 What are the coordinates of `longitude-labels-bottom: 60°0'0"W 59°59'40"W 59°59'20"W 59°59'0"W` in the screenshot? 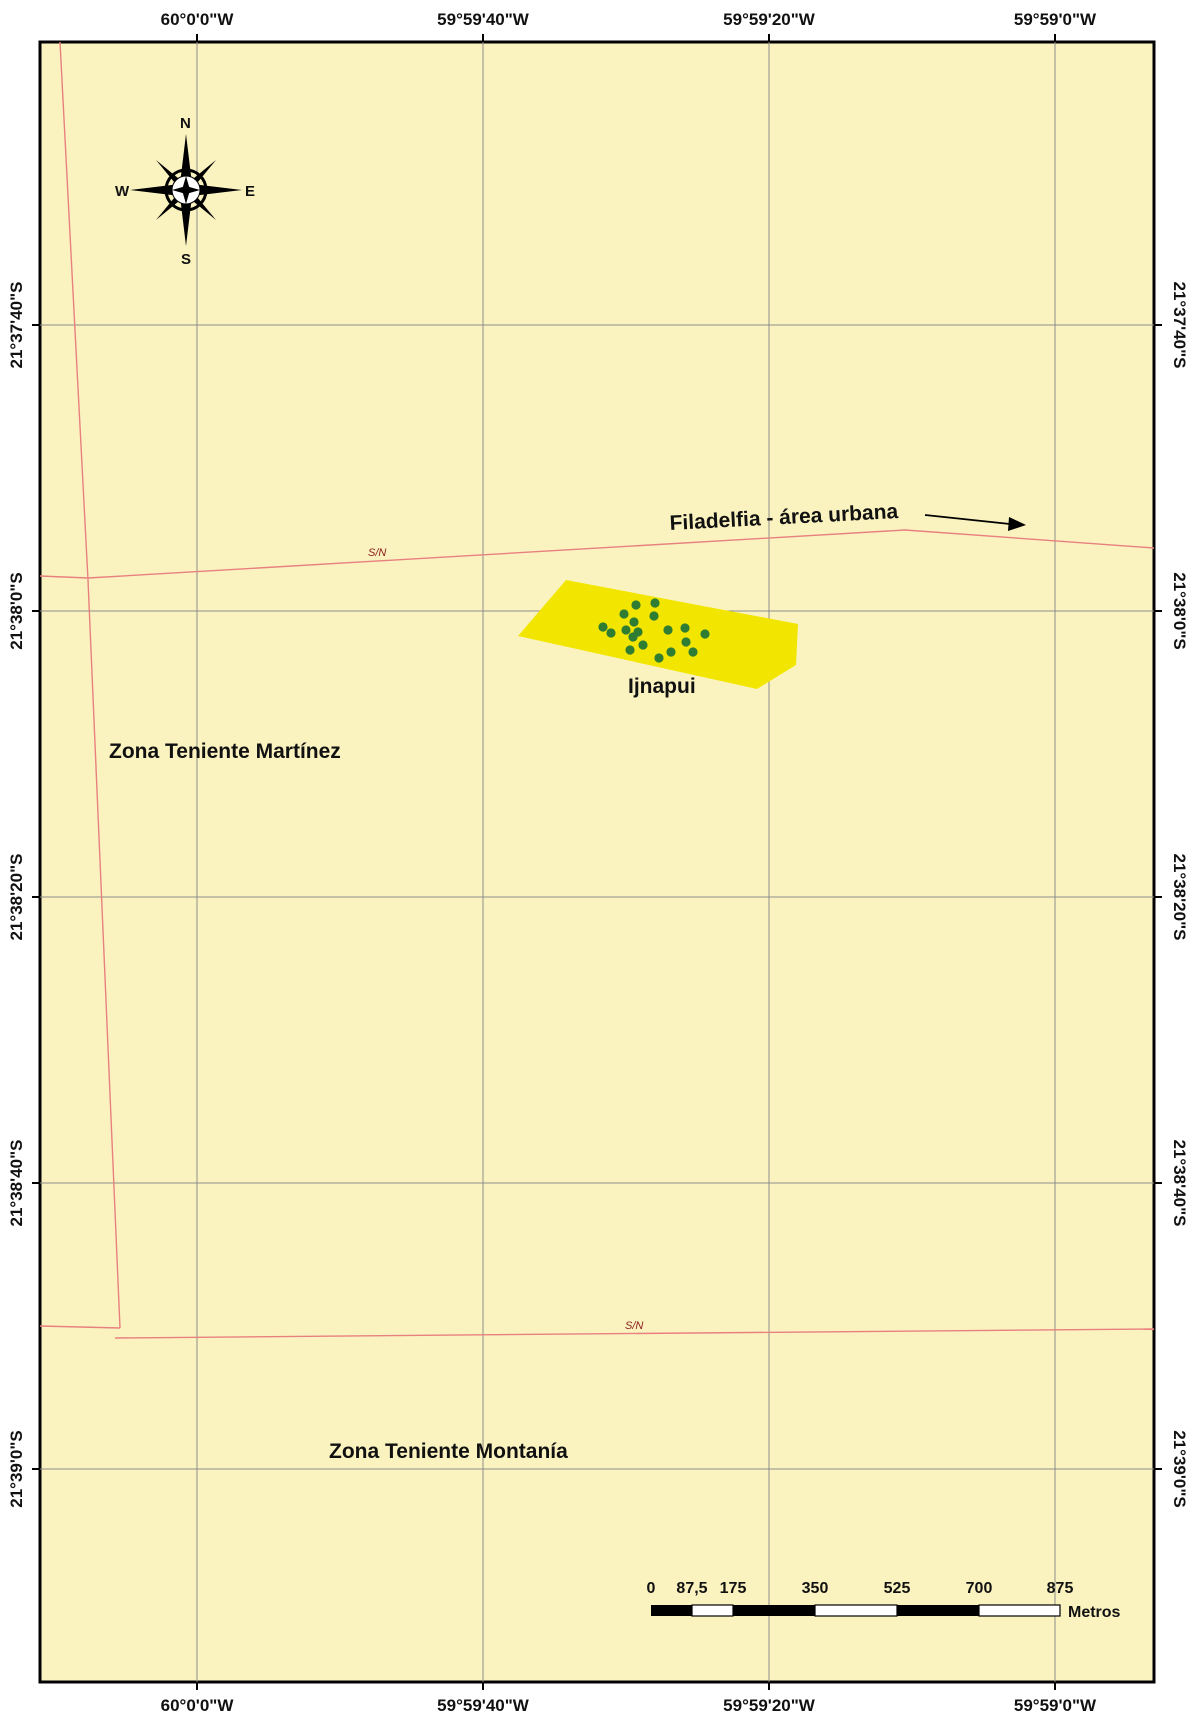 It's located at (629, 1705).